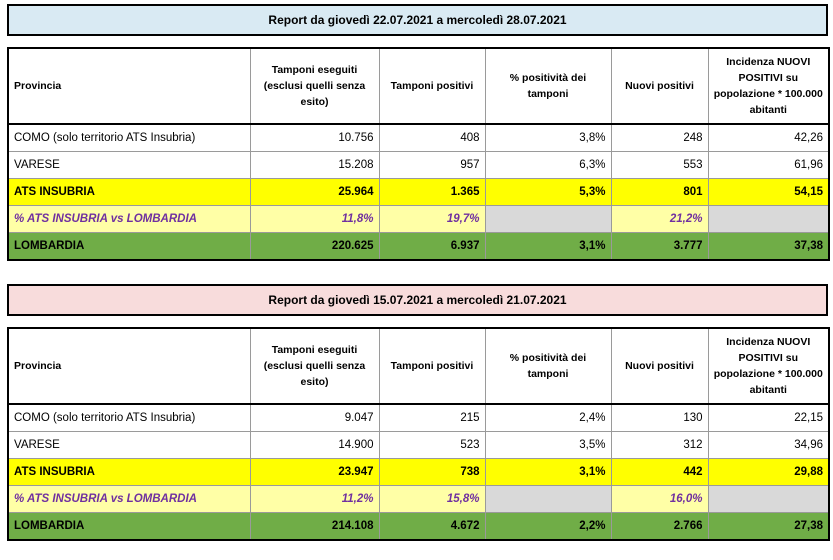 This screenshot has height=560, width=833. Describe the element at coordinates (548, 526) in the screenshot. I see `cell-positivita: 2,2%` at that location.